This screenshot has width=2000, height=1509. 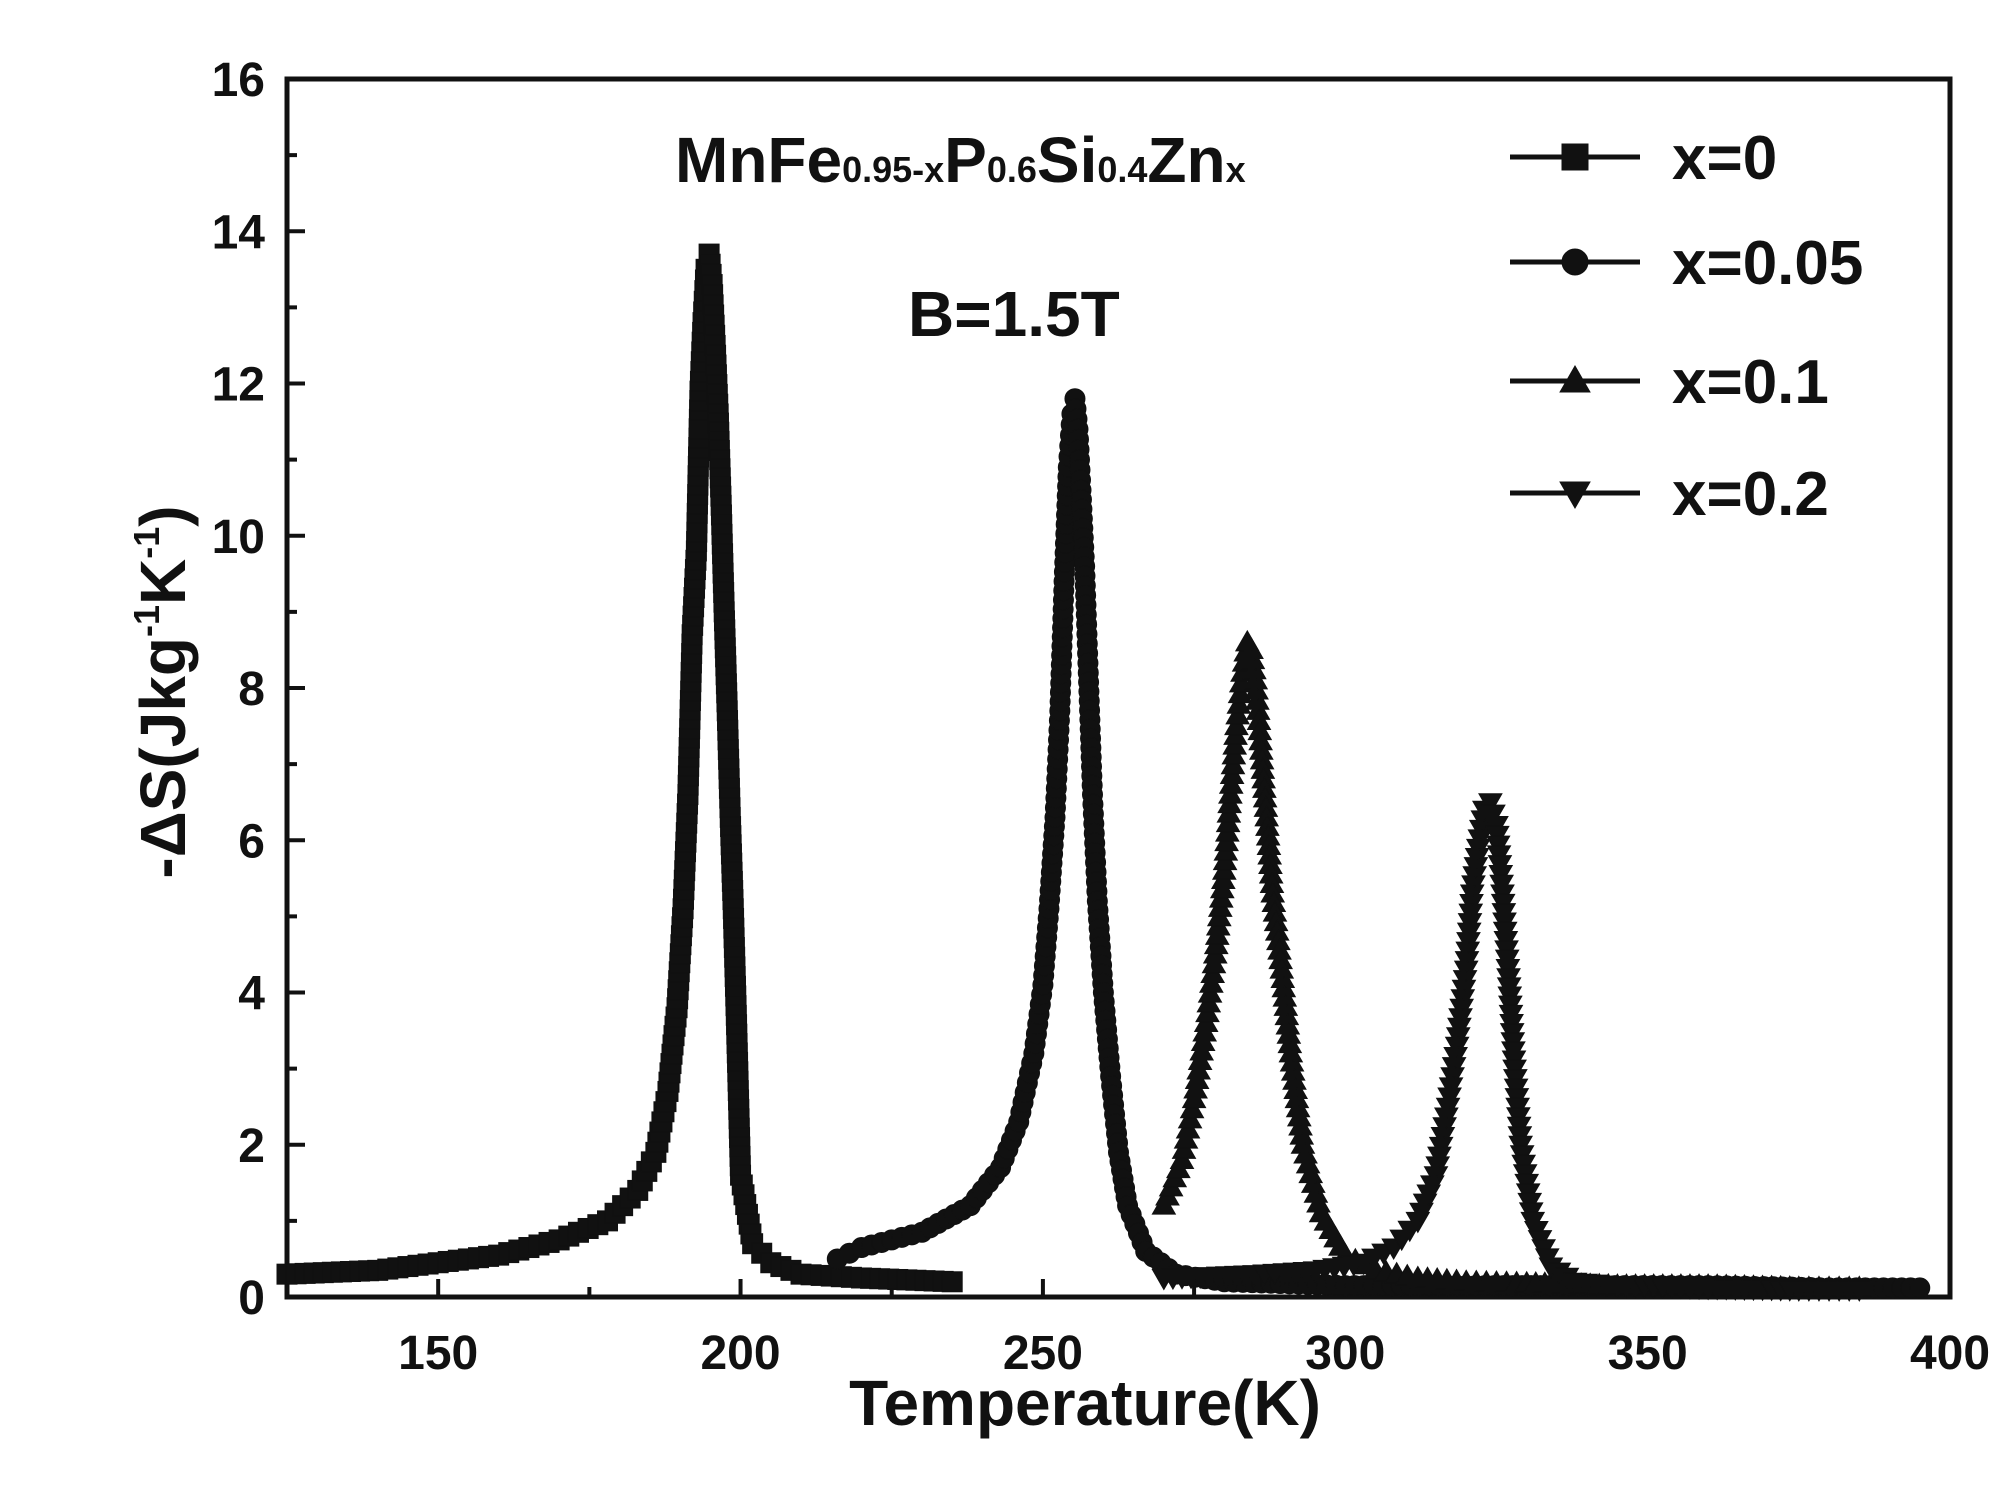 I want to click on y-tick-label: 8, so click(x=251, y=689).